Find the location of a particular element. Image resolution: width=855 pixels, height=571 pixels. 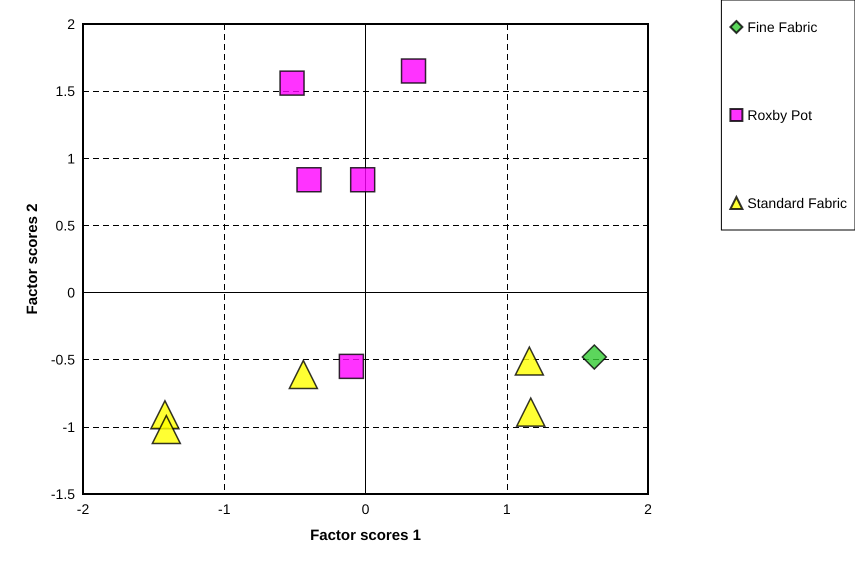

y-tick-label: 0.5 is located at coordinates (66, 225).